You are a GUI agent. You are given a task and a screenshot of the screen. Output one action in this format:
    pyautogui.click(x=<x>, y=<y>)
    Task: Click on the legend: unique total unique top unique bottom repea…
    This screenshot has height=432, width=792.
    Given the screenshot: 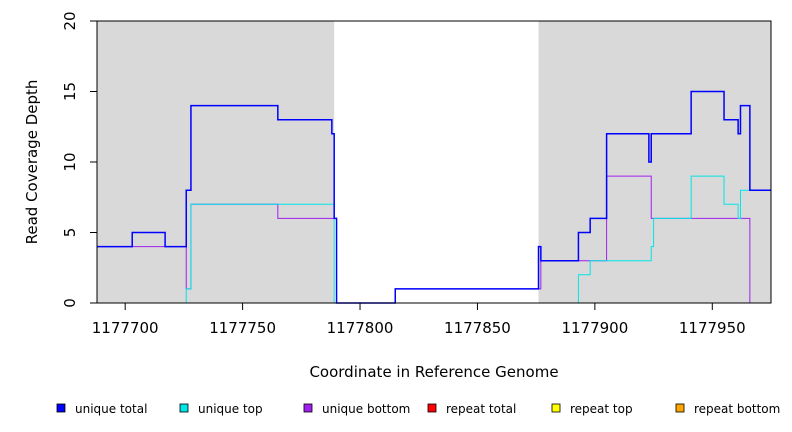 What is the action you would take?
    pyautogui.click(x=418, y=409)
    